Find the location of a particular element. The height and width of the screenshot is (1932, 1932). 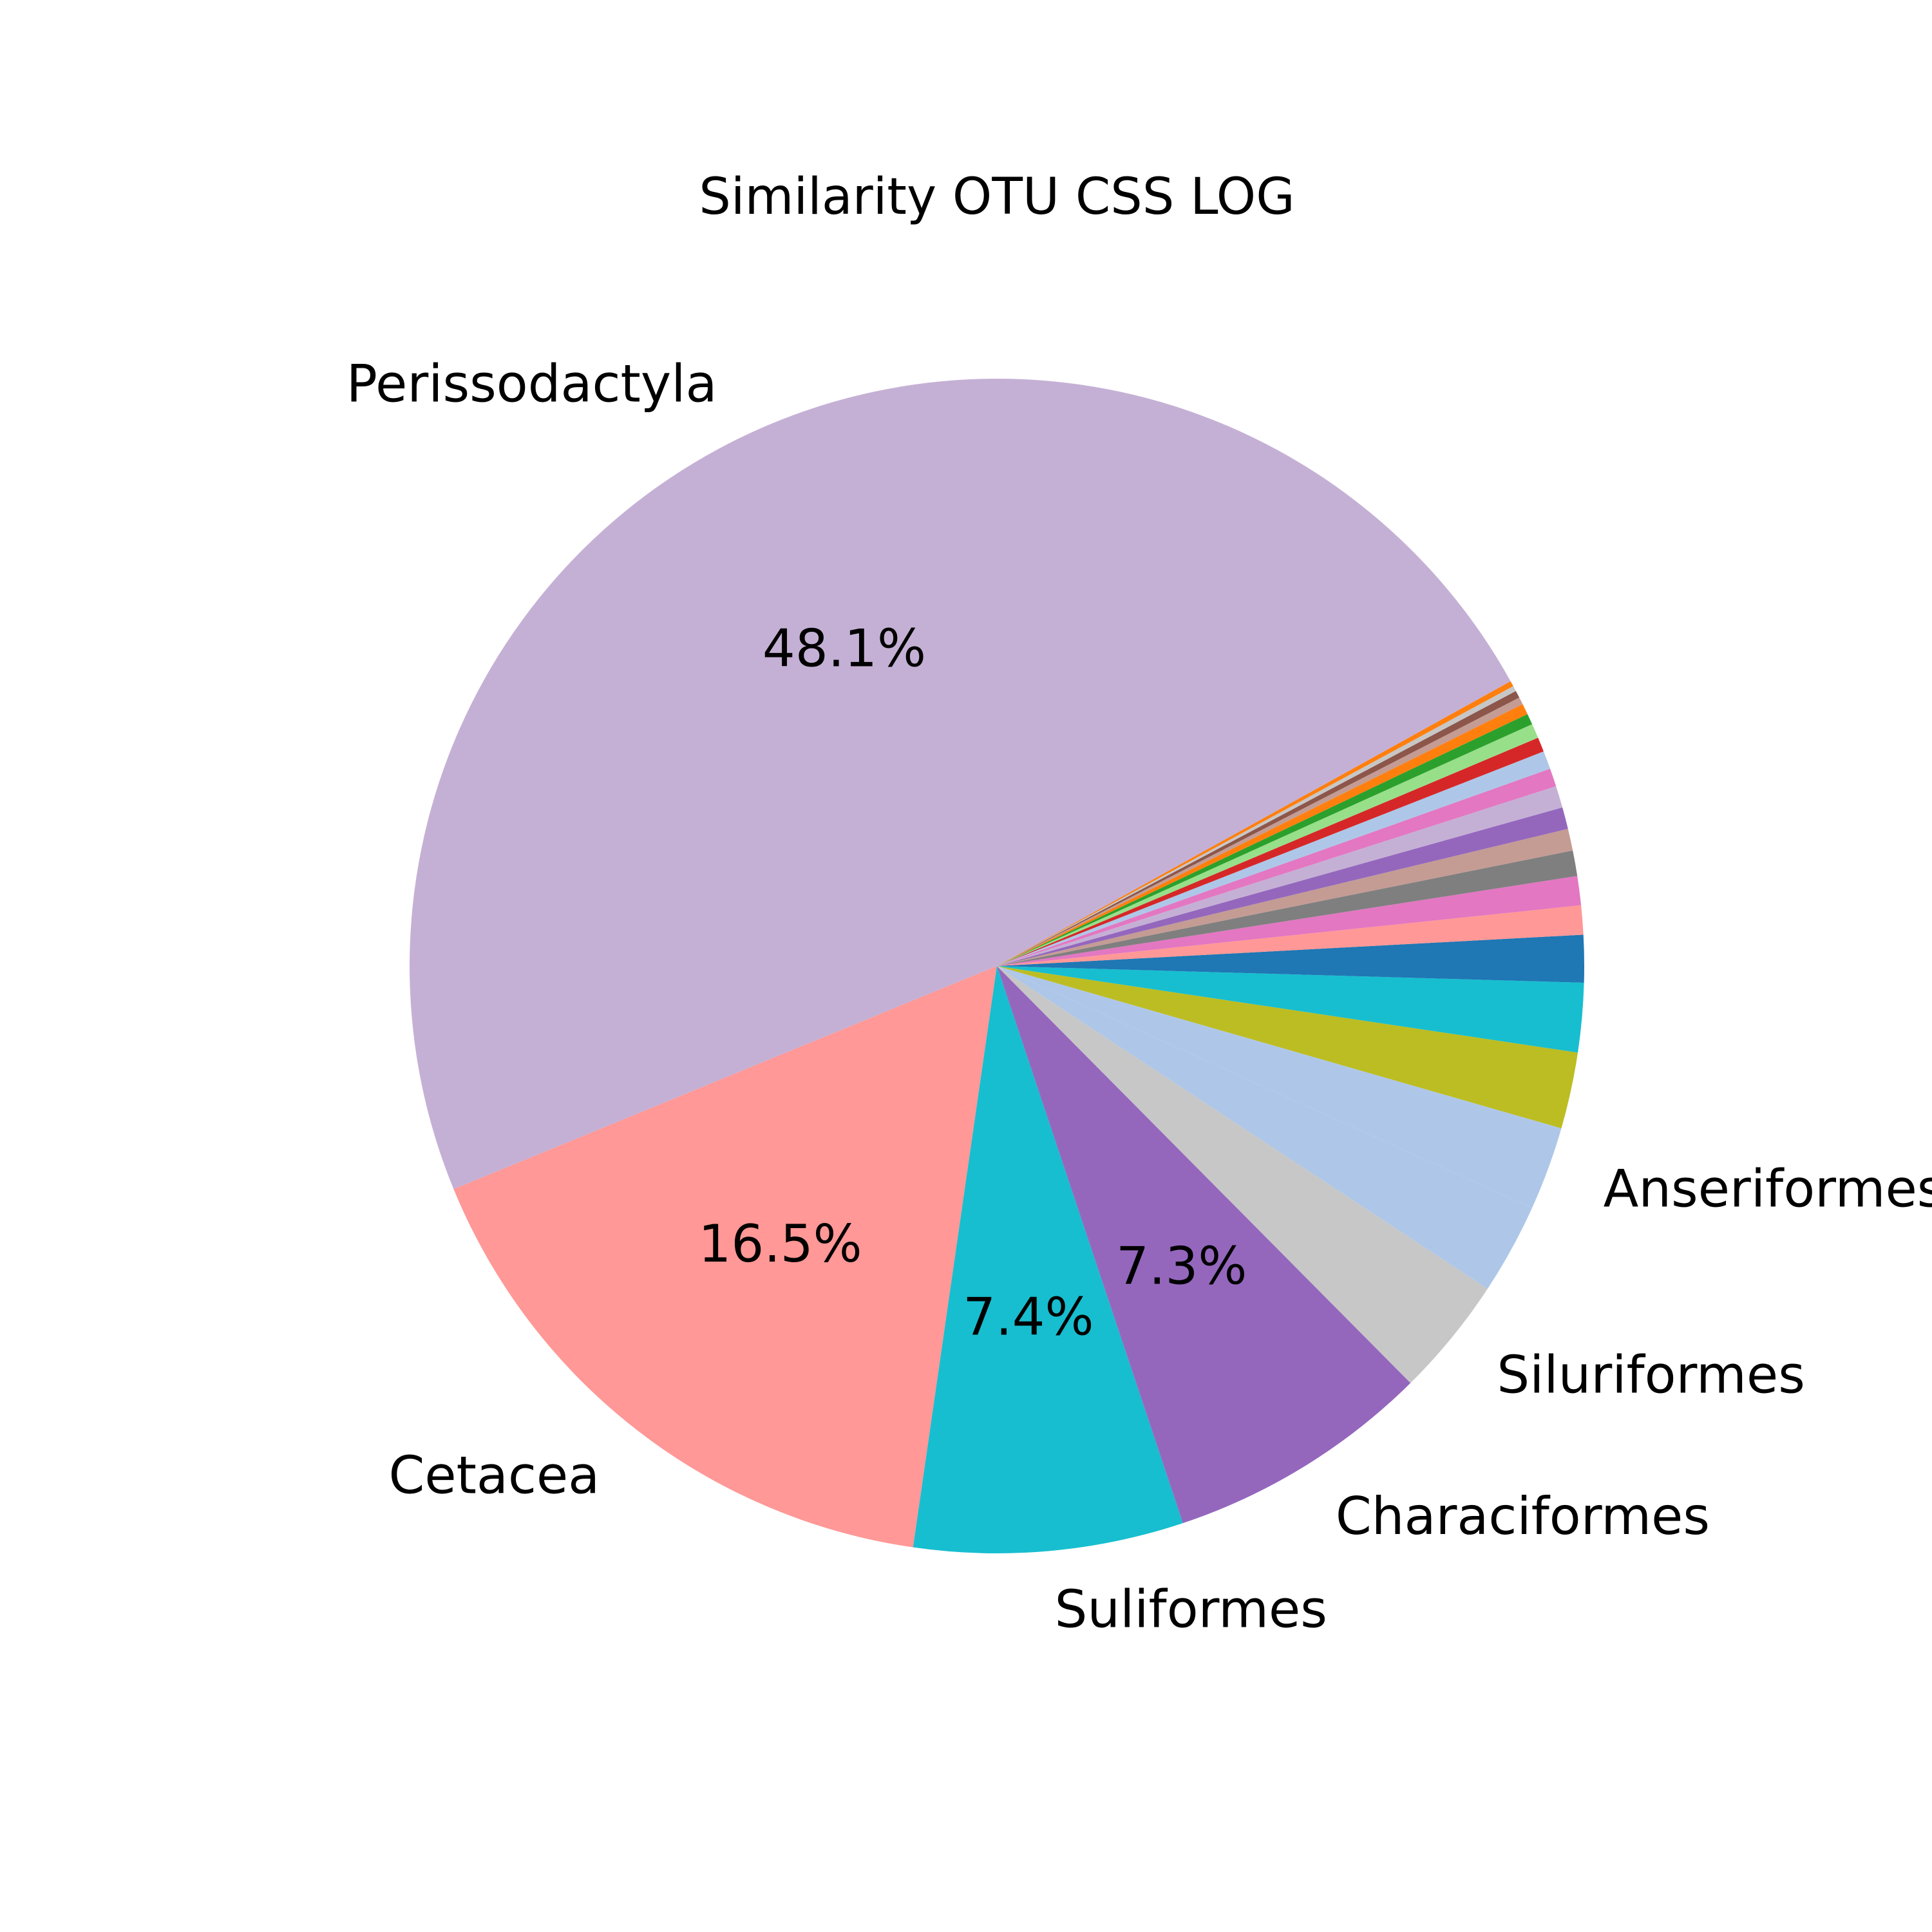

slice-label: Siluriformes is located at coordinates (1651, 1375).